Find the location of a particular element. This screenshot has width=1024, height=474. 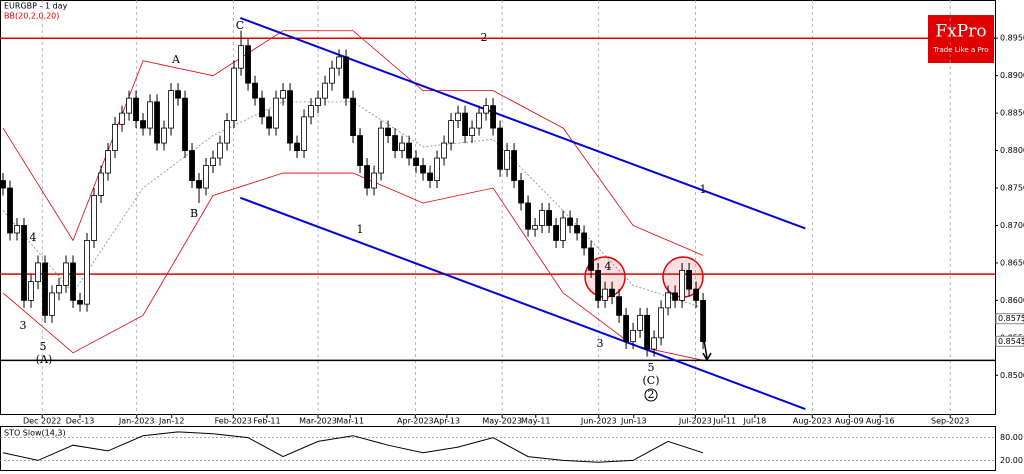

x-tick-label: Feb-2023 is located at coordinates (233, 421).